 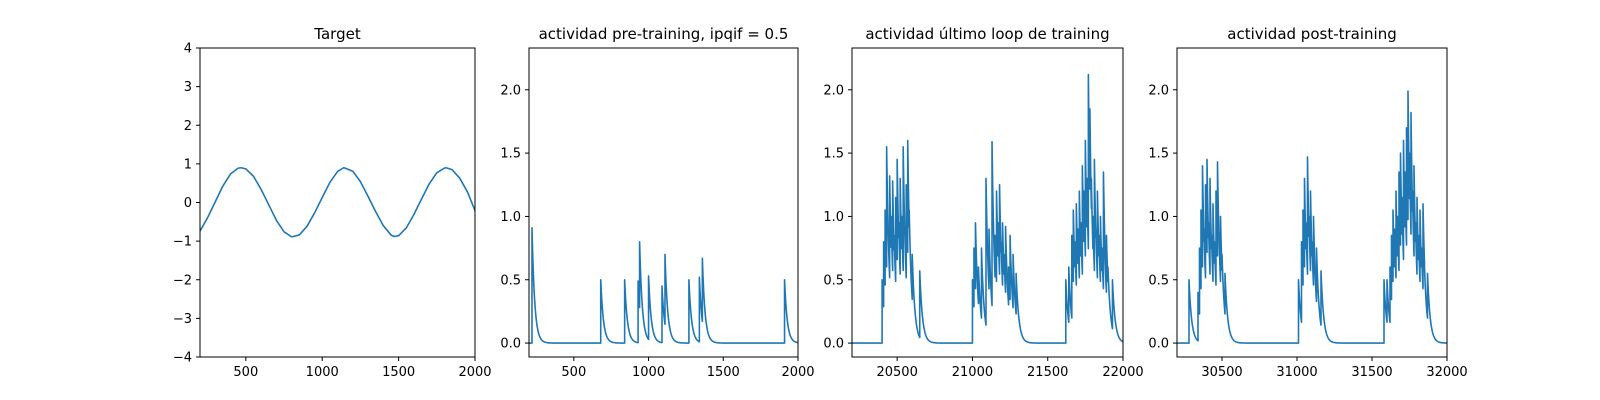 I want to click on subplot-title: actividad pre-training, ipqif = 0.5, so click(x=664, y=34).